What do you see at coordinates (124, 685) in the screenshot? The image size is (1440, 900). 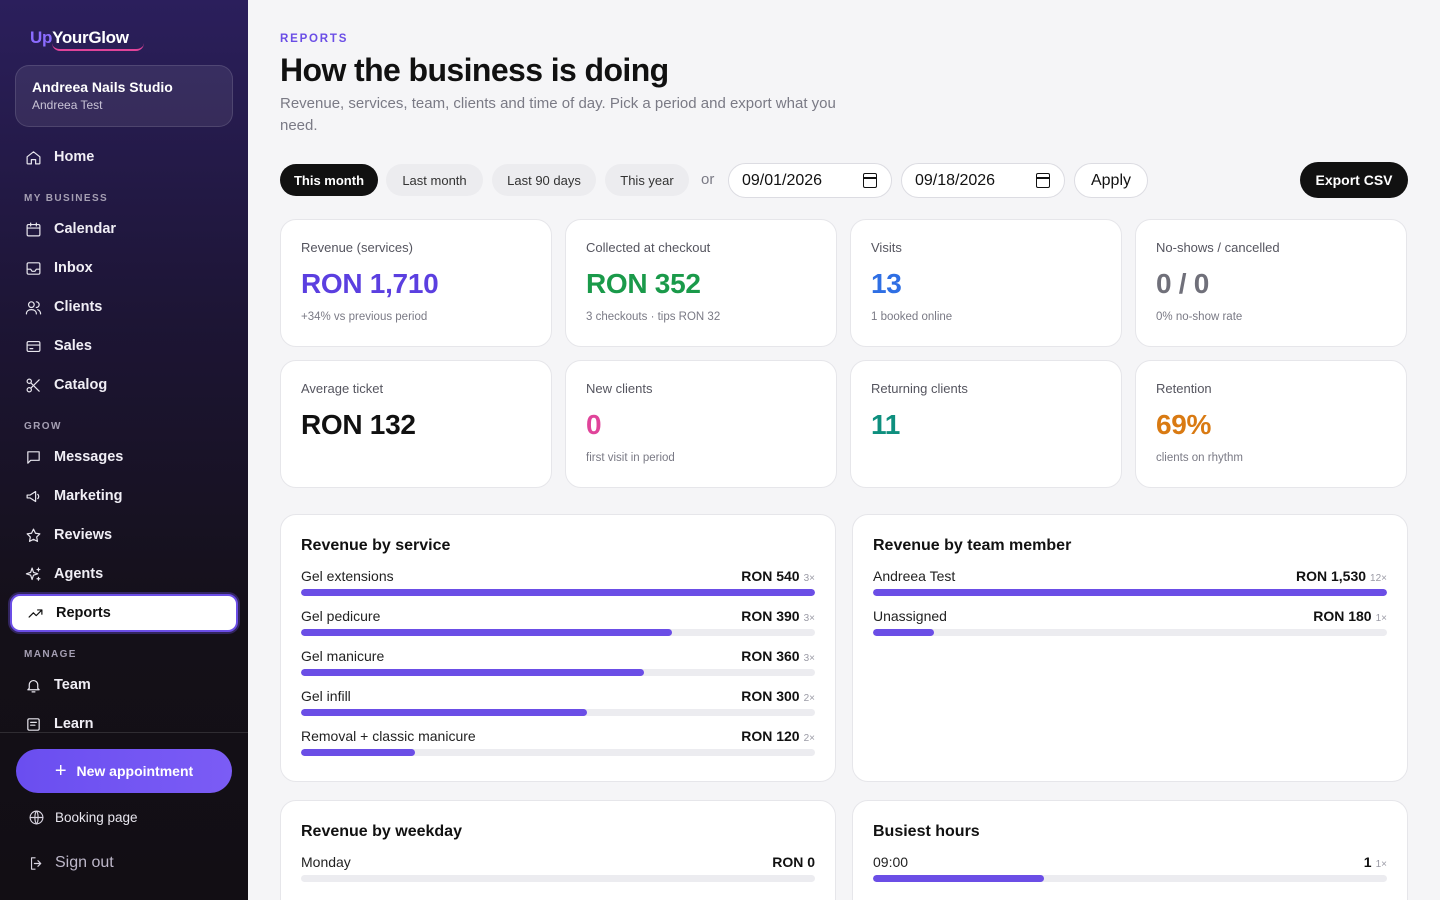 I see `nav-team: Team` at bounding box center [124, 685].